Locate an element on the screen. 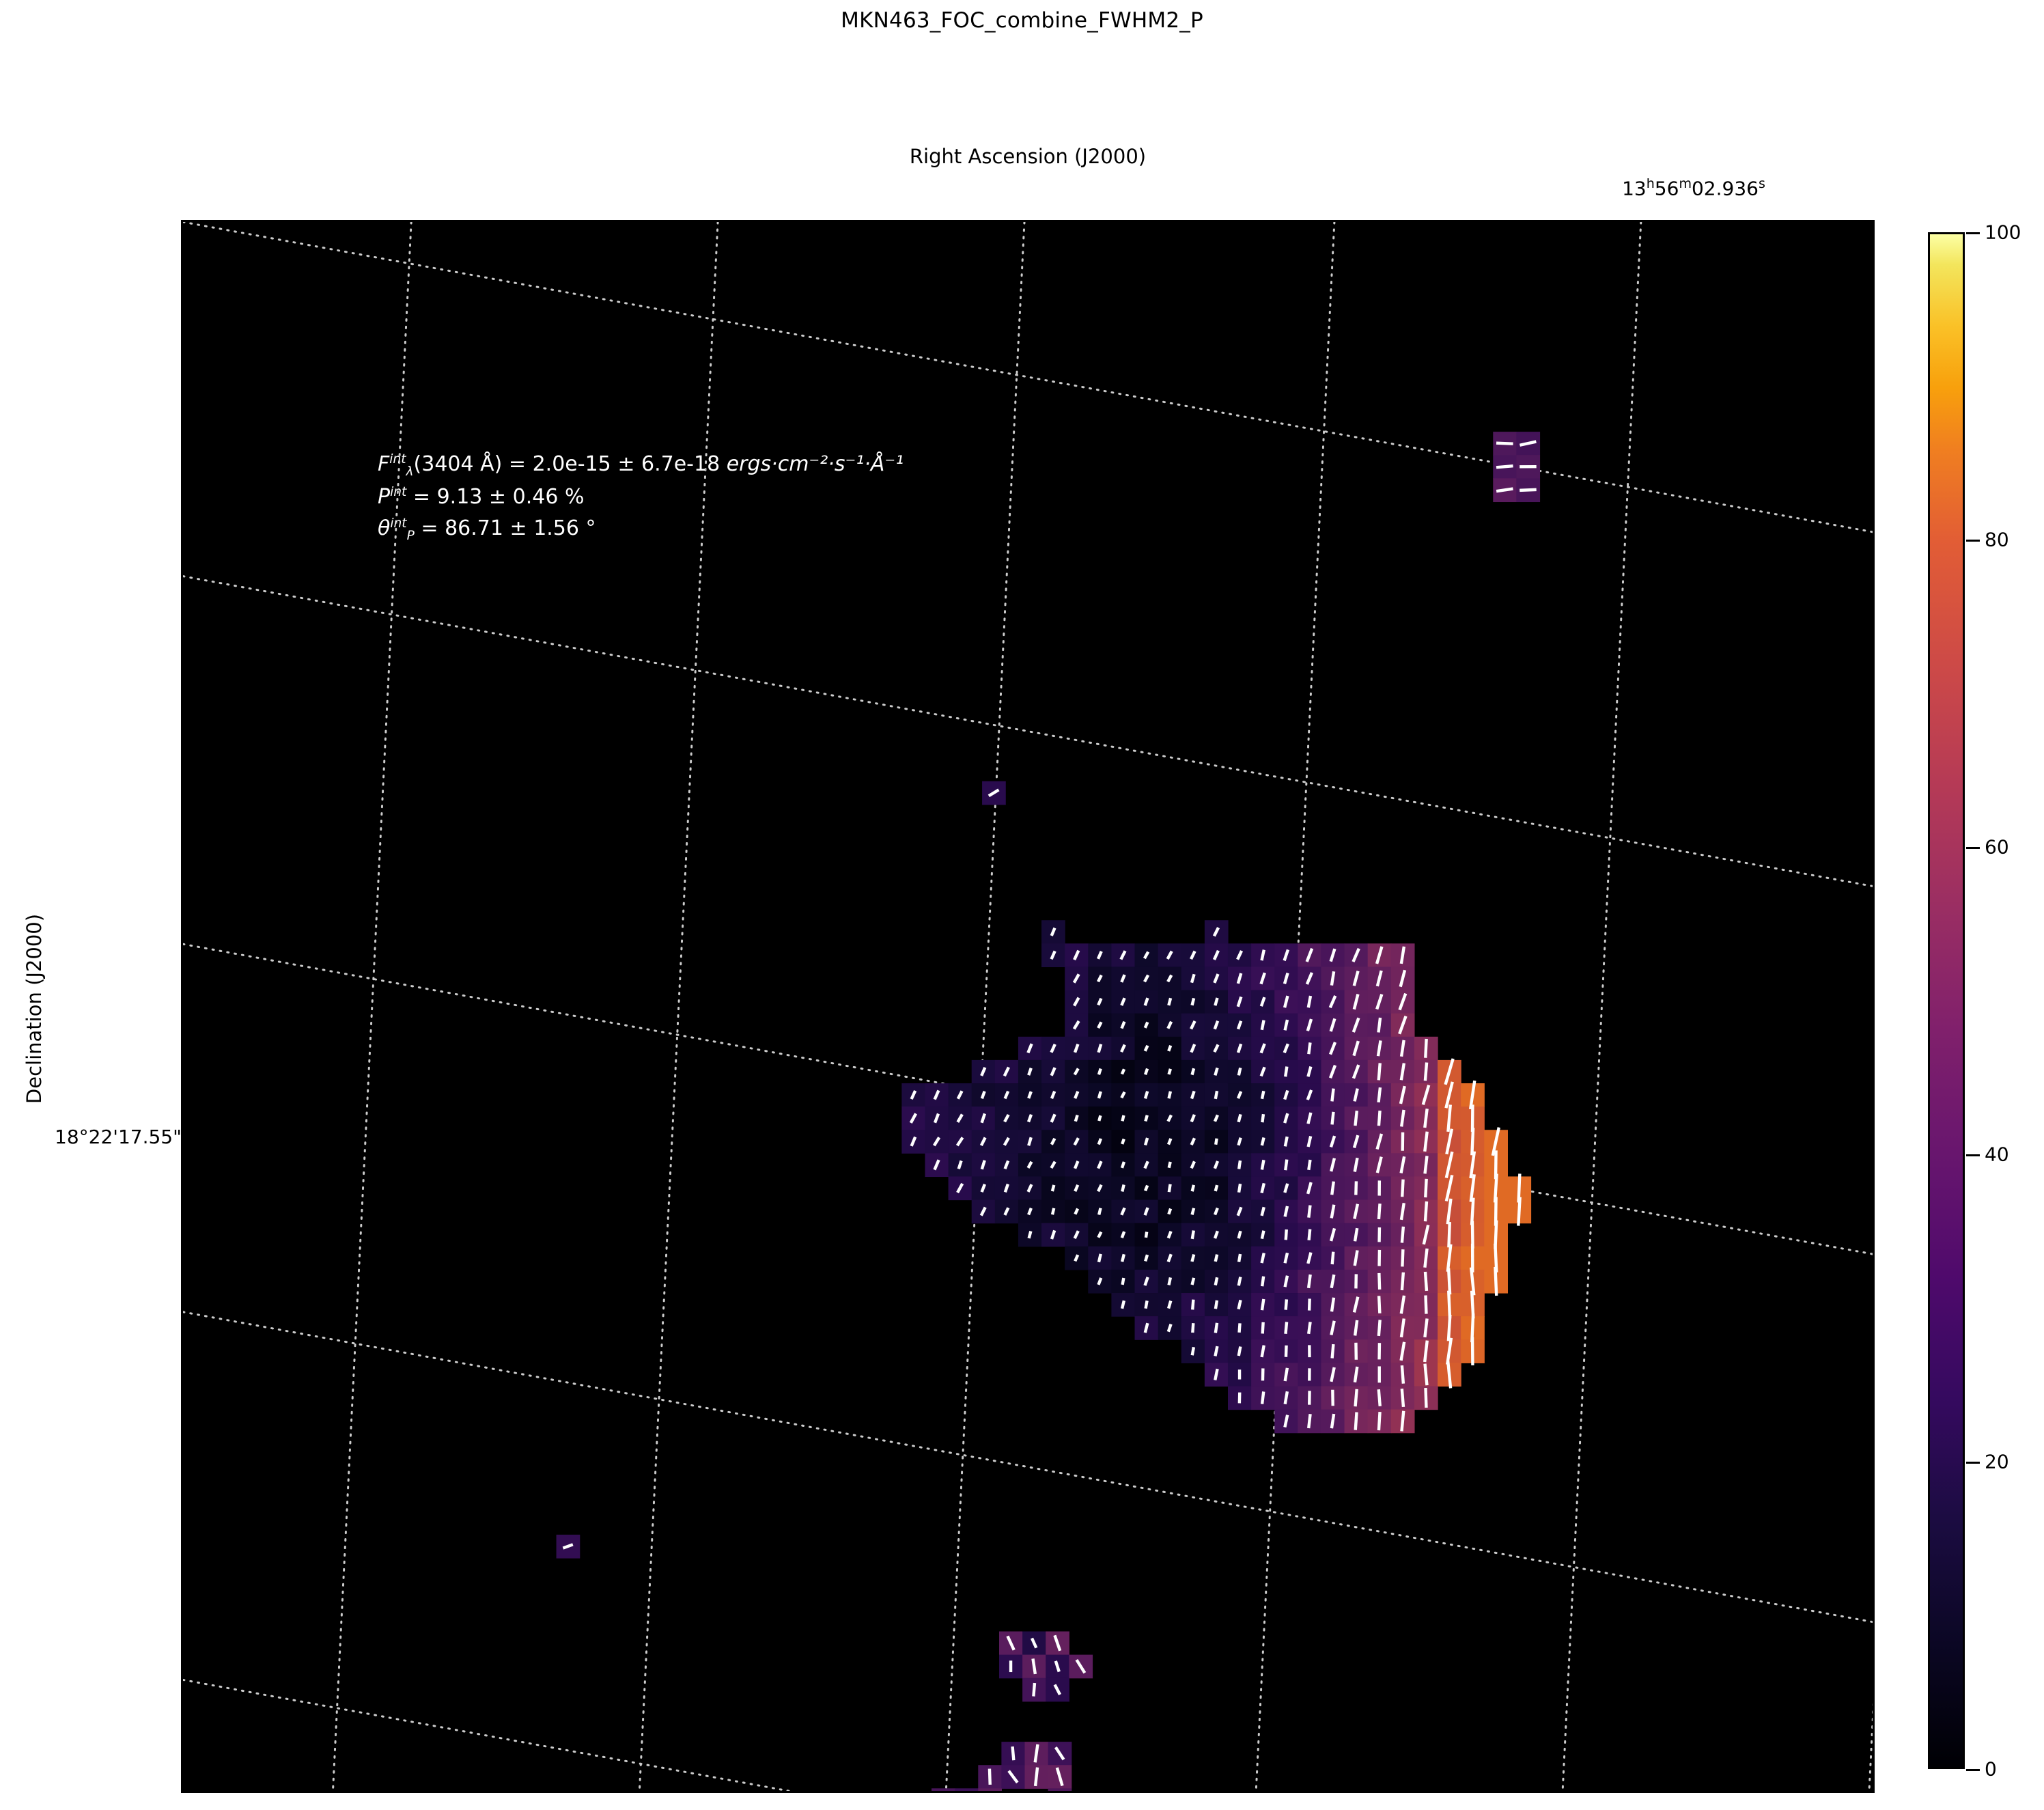  angle-annotation-line: θintP = 86.71 ± 1.56 ° is located at coordinates (641, 529).